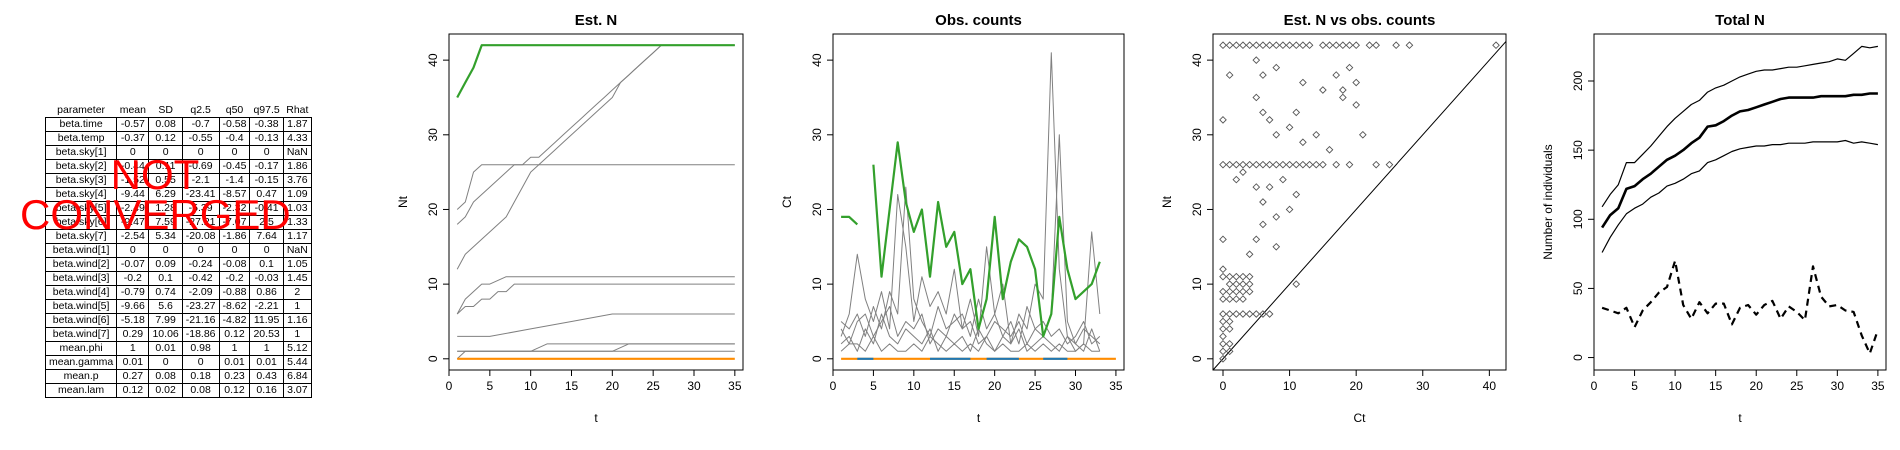 This screenshot has height=450, width=1900. What do you see at coordinates (433, 284) in the screenshot?
I see `y-tick-label: 10` at bounding box center [433, 284].